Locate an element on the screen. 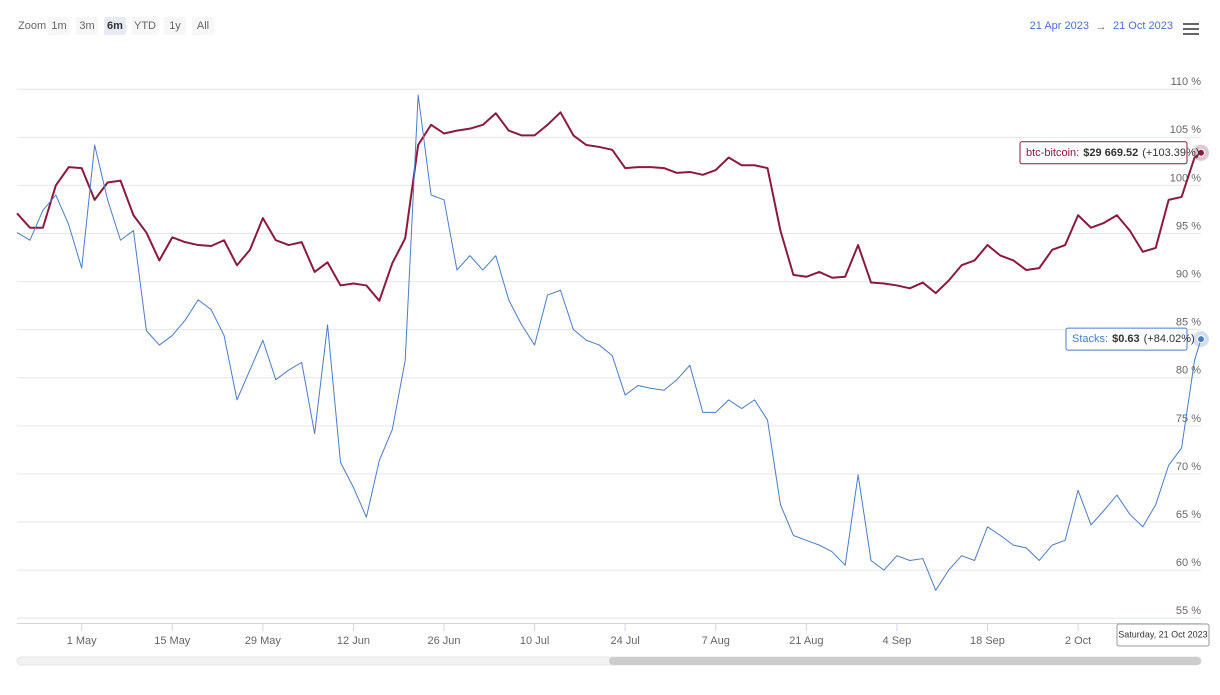  y-tick-label: 90 % is located at coordinates (1188, 274).